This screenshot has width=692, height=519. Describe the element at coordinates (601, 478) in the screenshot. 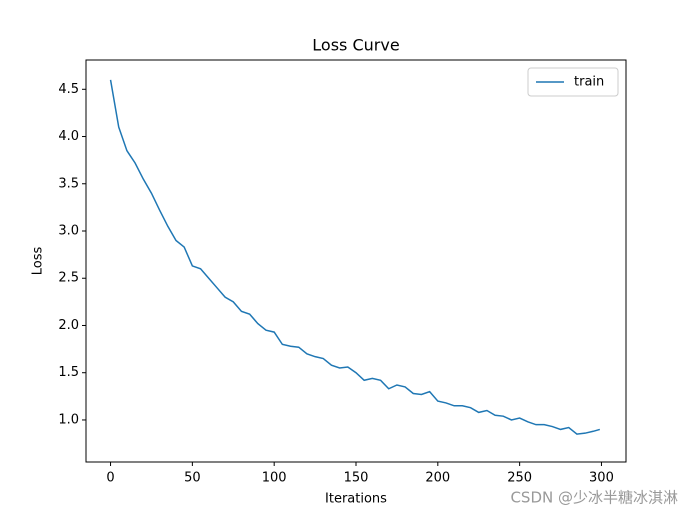

I see `x-tick-label: 300` at that location.